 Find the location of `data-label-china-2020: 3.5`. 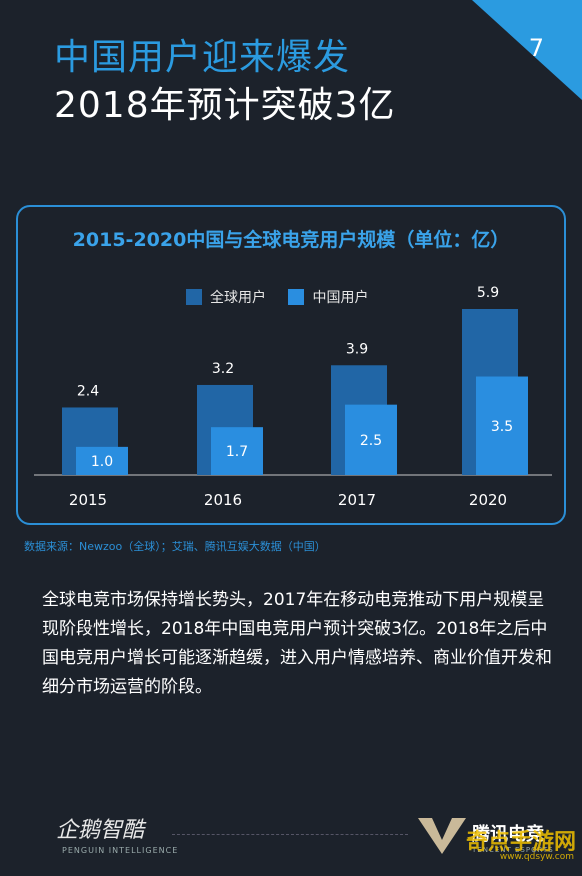

data-label-china-2020: 3.5 is located at coordinates (502, 427).